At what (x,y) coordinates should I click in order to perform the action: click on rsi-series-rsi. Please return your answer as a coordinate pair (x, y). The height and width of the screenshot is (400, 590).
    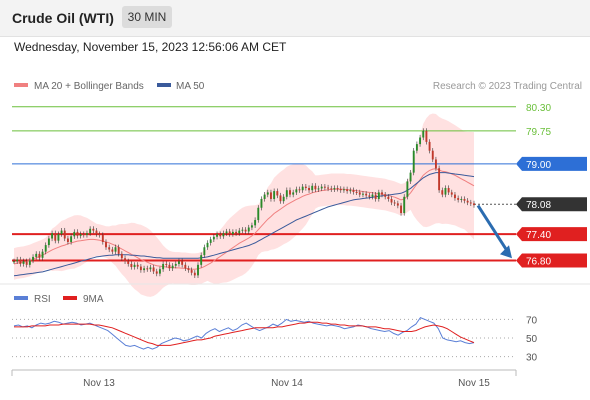
    Looking at the image, I should click on (244, 333).